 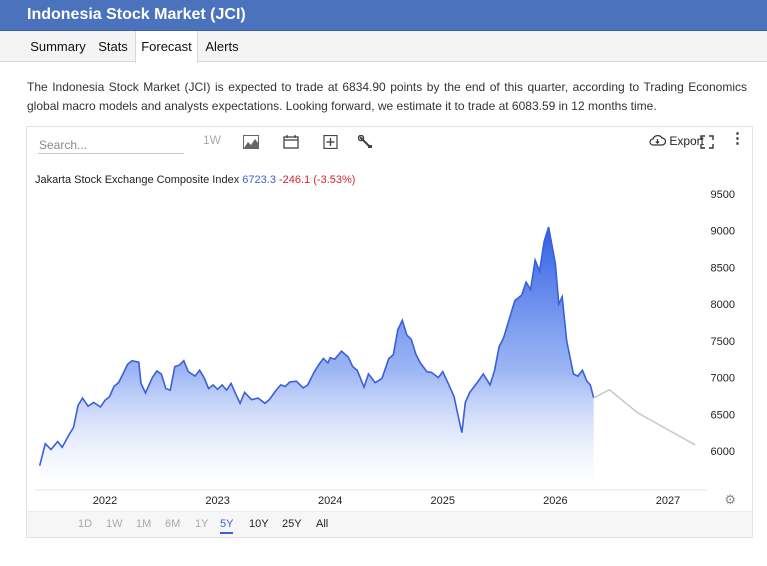 I want to click on x-tick-label: 2024, so click(x=330, y=501).